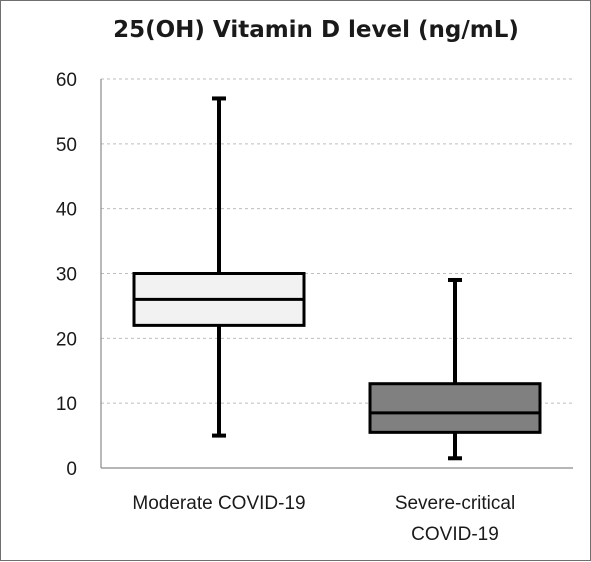 This screenshot has height=562, width=591. I want to click on y-tick-labels: 0 10 20 30 40 50 60, so click(66, 275).